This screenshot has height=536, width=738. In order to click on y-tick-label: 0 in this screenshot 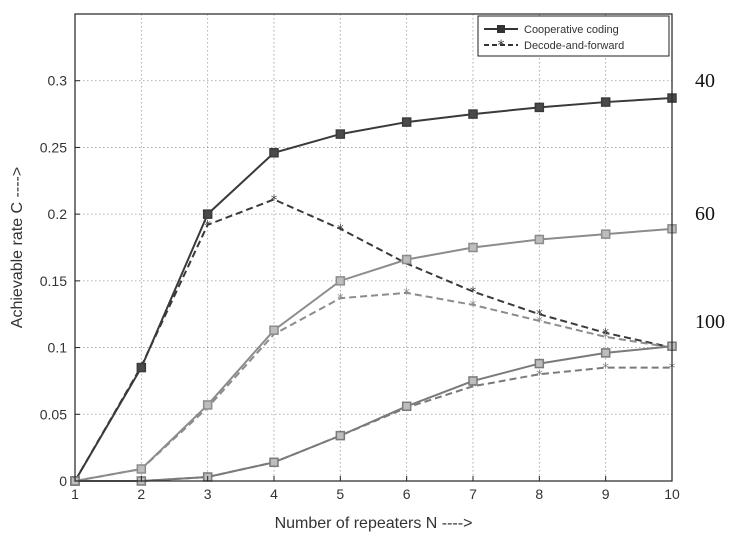, I will do `click(63, 481)`.